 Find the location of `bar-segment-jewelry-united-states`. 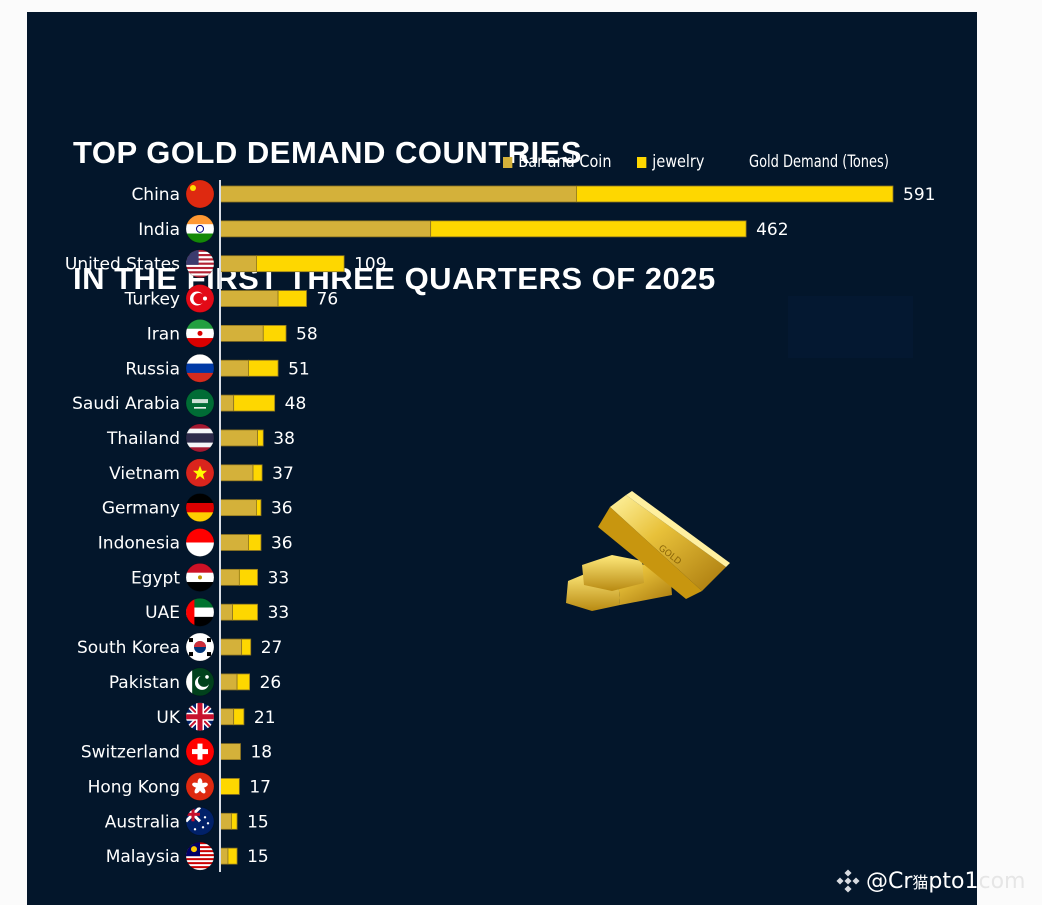

bar-segment-jewelry-united-states is located at coordinates (300, 264).